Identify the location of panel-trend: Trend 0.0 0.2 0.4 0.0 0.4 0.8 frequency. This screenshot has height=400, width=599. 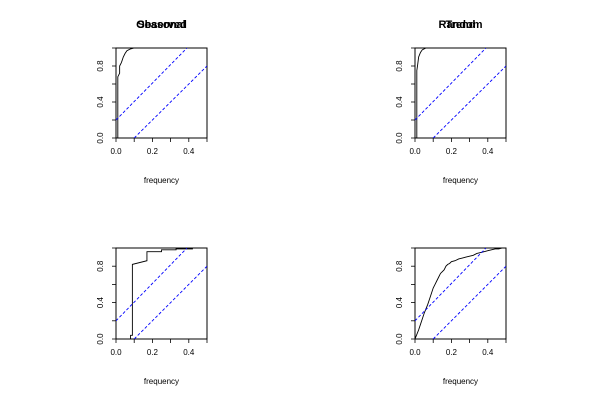
(451, 102).